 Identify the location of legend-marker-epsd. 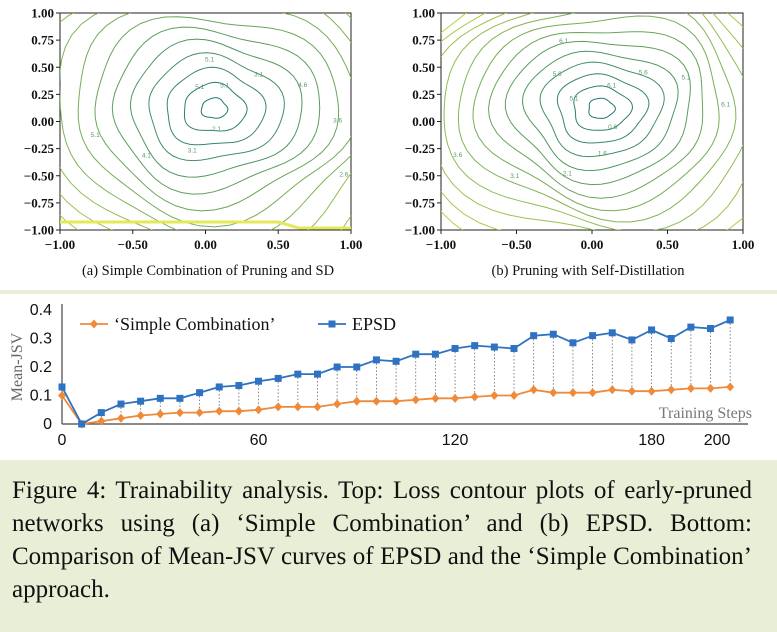
(332, 324).